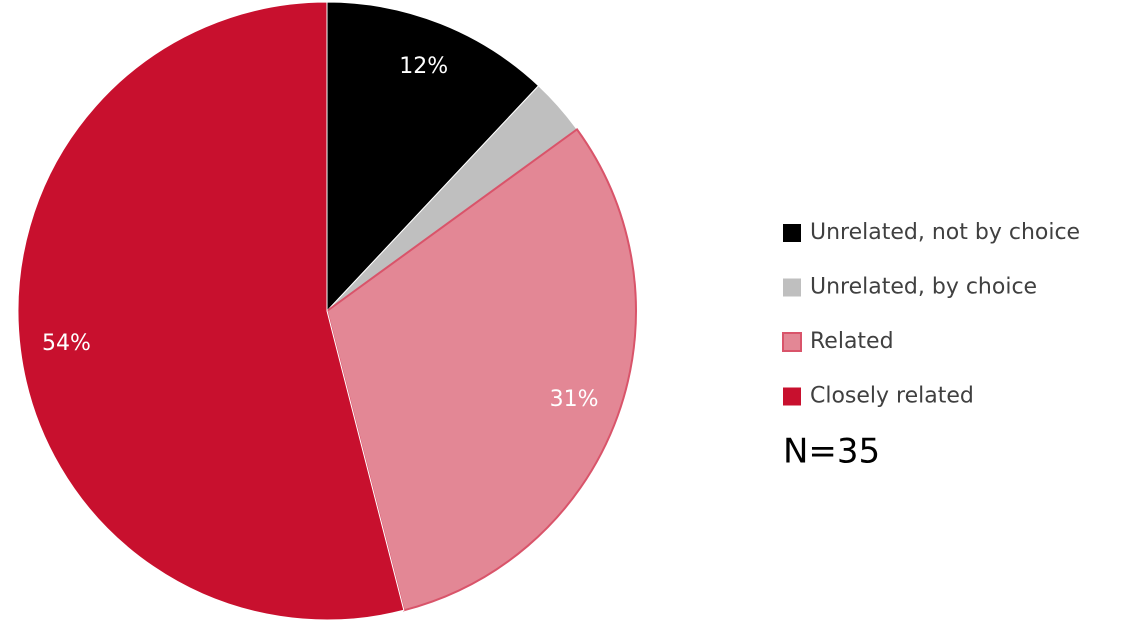  Describe the element at coordinates (574, 399) in the screenshot. I see `data-label: 31%` at that location.